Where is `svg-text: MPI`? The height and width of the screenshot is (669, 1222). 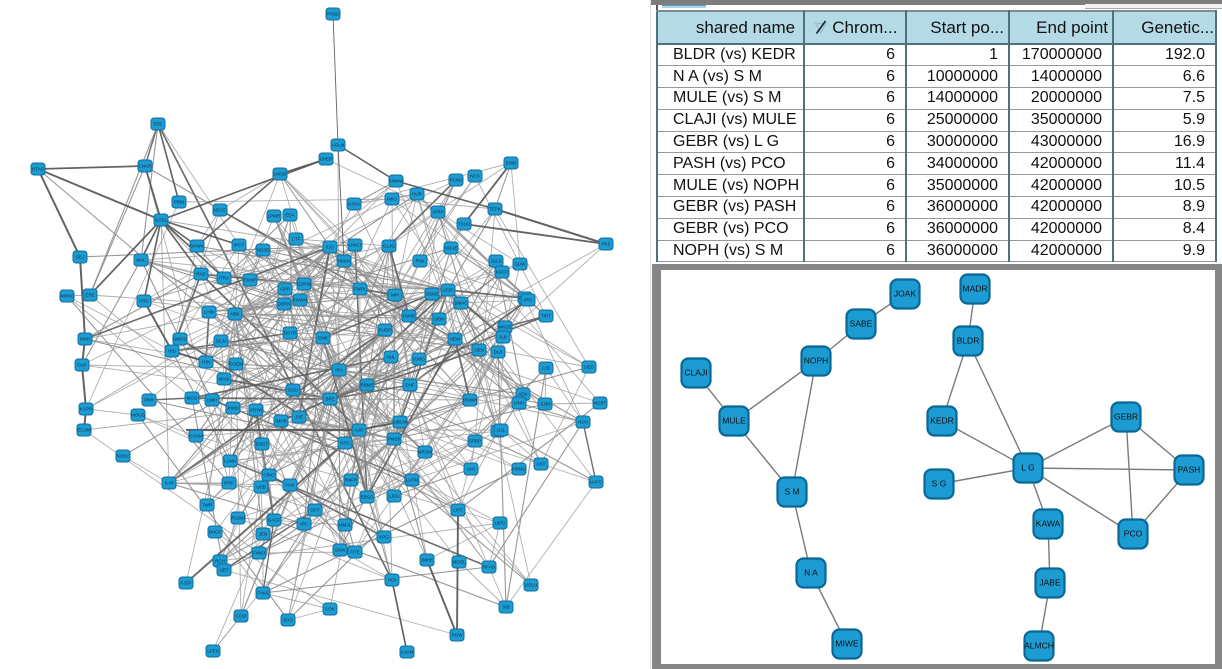
svg-text: MPI is located at coordinates (395, 295).